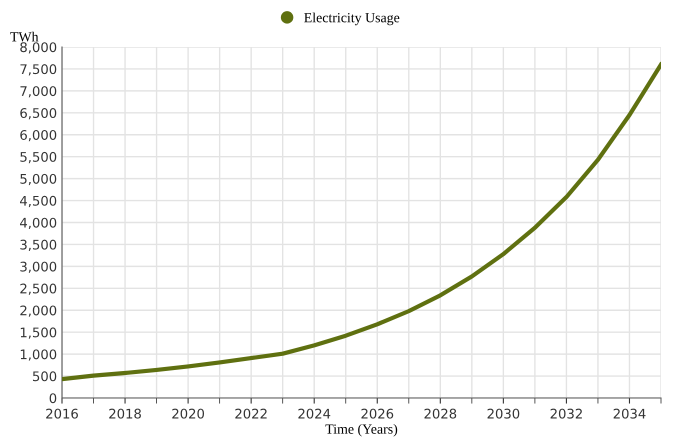 Image resolution: width=673 pixels, height=445 pixels. What do you see at coordinates (377, 413) in the screenshot?
I see `x-tick-label: 2026` at bounding box center [377, 413].